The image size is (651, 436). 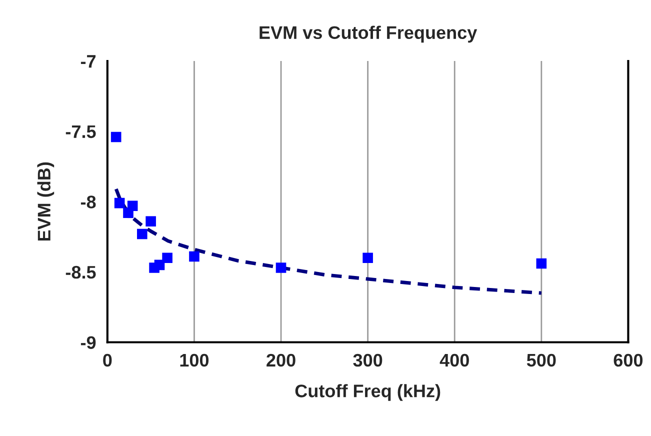 What do you see at coordinates (367, 360) in the screenshot?
I see `x-tick-label: 300` at bounding box center [367, 360].